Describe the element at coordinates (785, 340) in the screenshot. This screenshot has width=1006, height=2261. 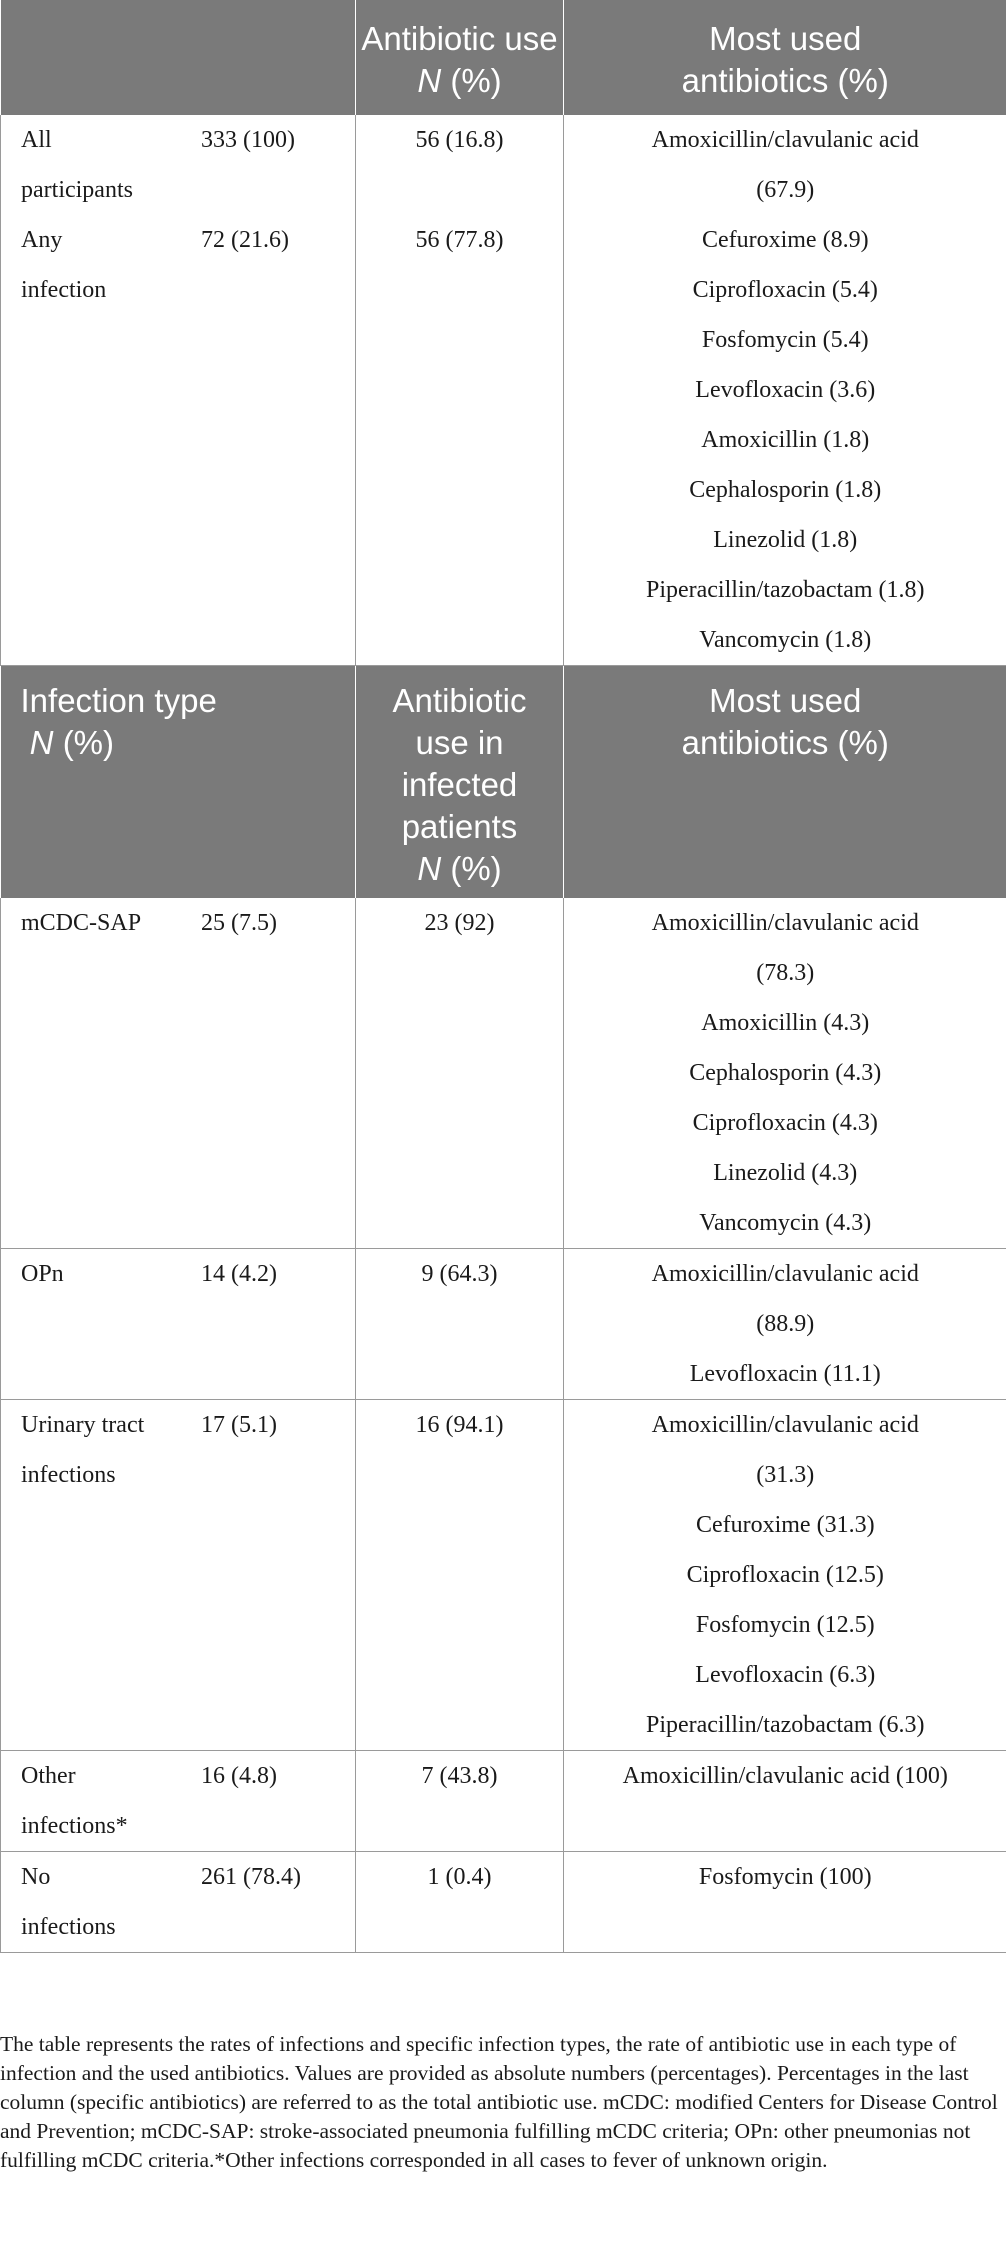
I see `antibiotic-item: Fosfomycin (5.4)` at that location.